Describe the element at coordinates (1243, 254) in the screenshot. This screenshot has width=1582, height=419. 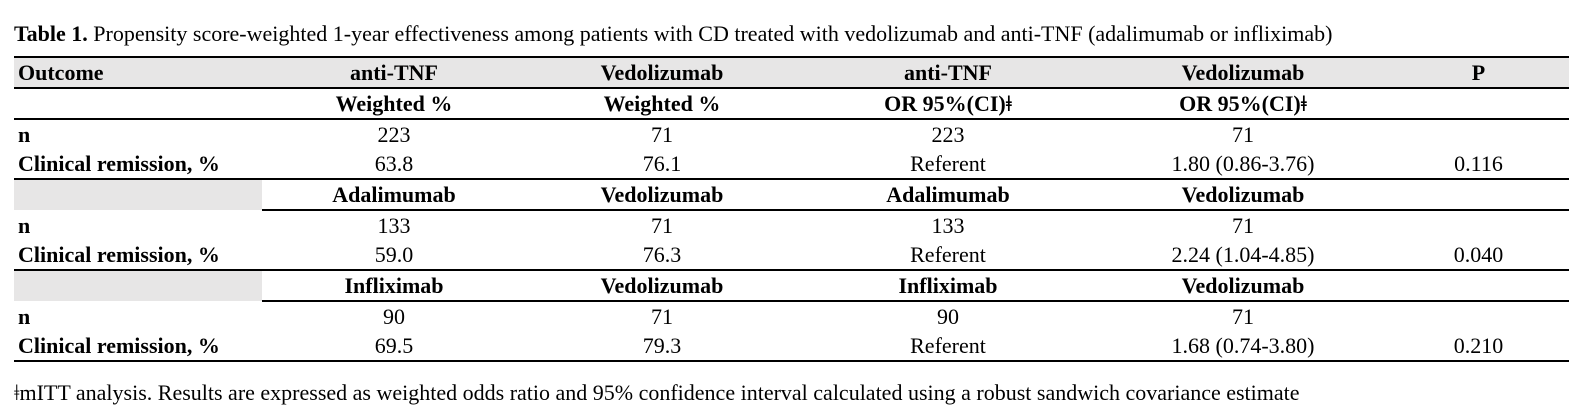
I see `table-cell: 2.24 (1.04-4.85)` at that location.